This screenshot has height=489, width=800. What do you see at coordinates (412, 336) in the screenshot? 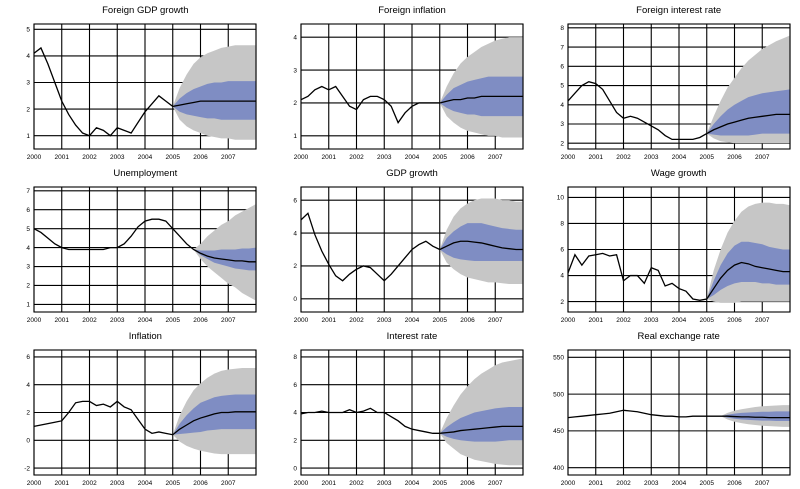
I see `chart-title: Interest rate` at bounding box center [412, 336].